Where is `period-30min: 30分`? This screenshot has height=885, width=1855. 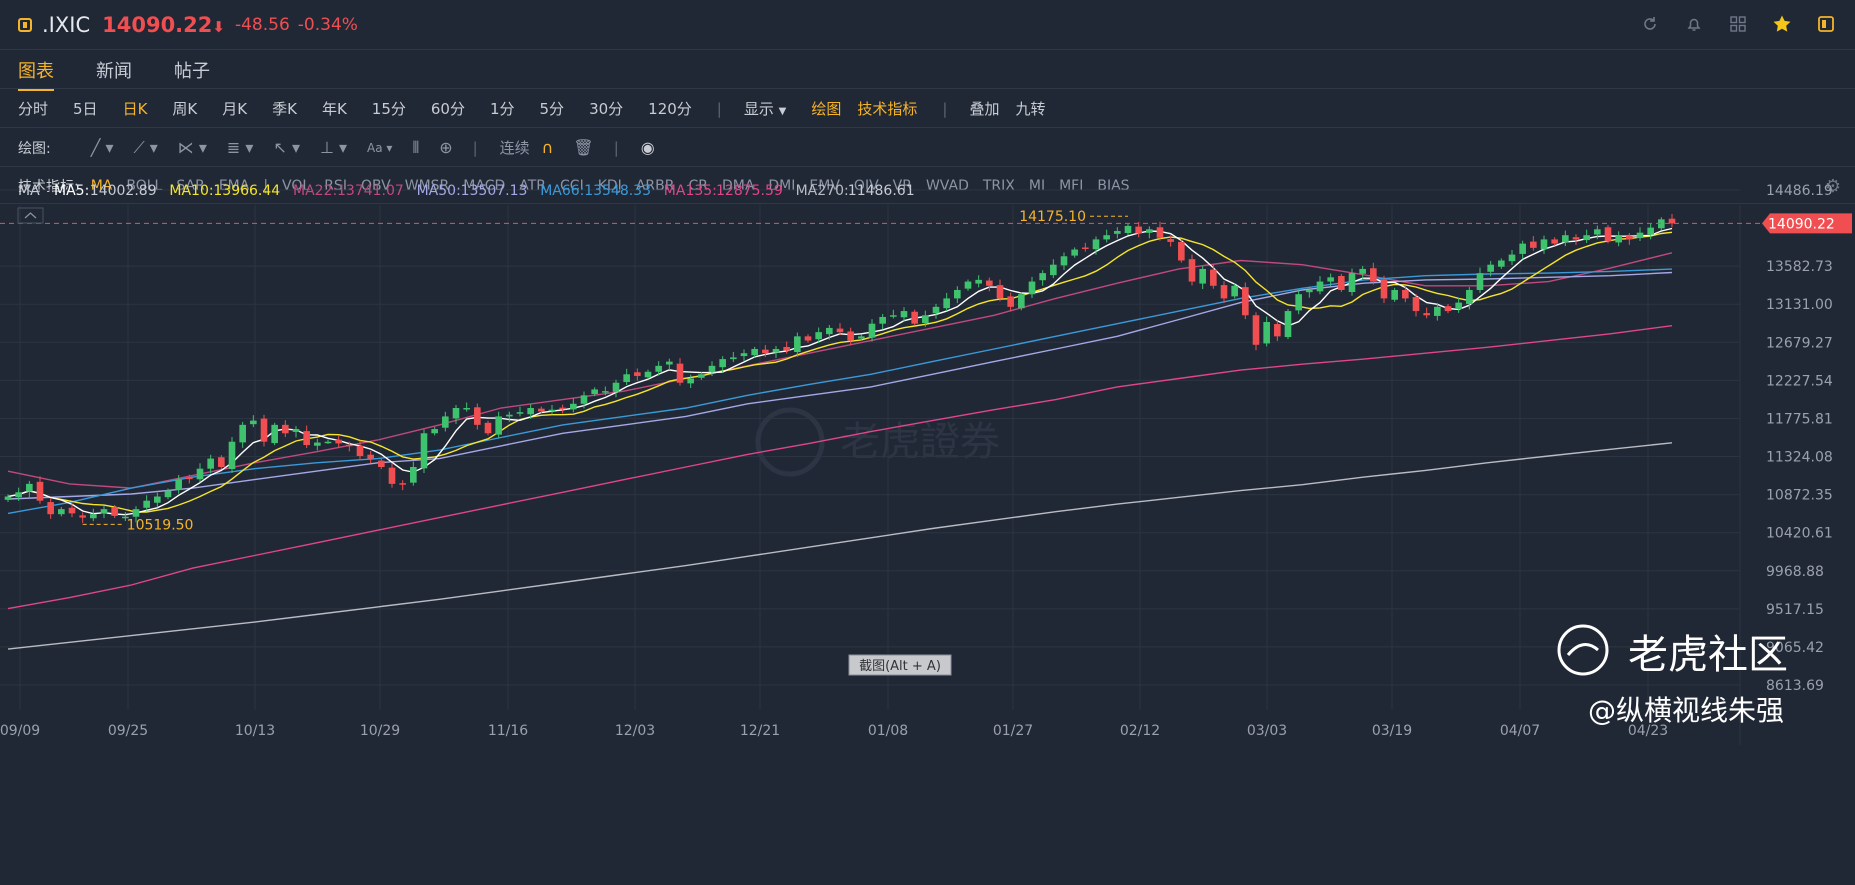
period-30min: 30分 is located at coordinates (606, 109).